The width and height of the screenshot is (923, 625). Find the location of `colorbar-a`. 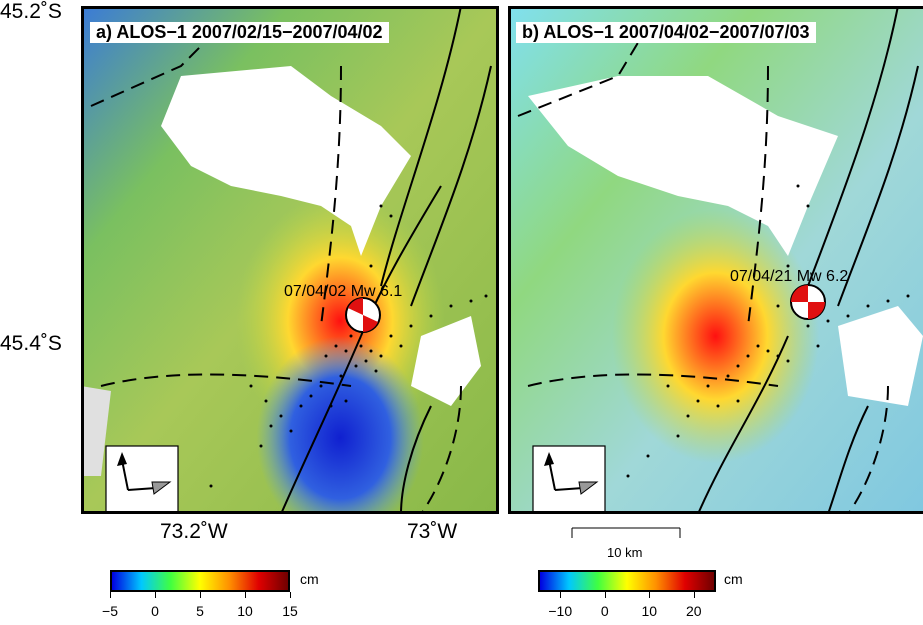

colorbar-a is located at coordinates (200, 581).